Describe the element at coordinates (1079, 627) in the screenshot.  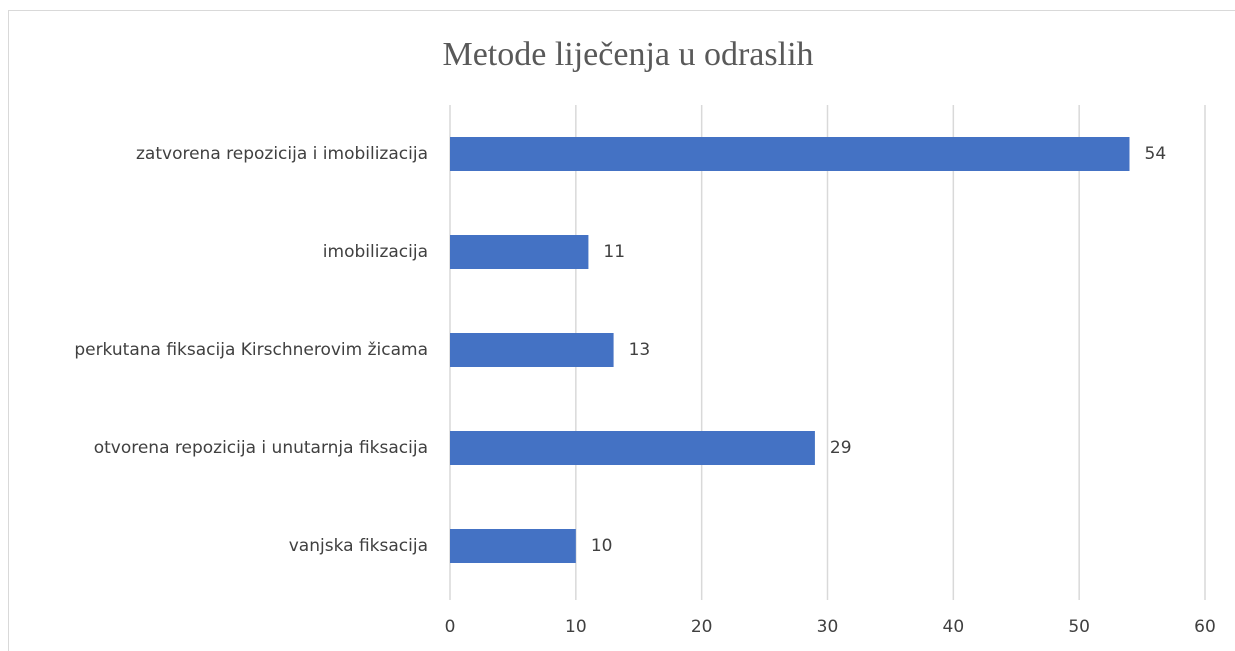
I see `x-tick-label: 50` at that location.